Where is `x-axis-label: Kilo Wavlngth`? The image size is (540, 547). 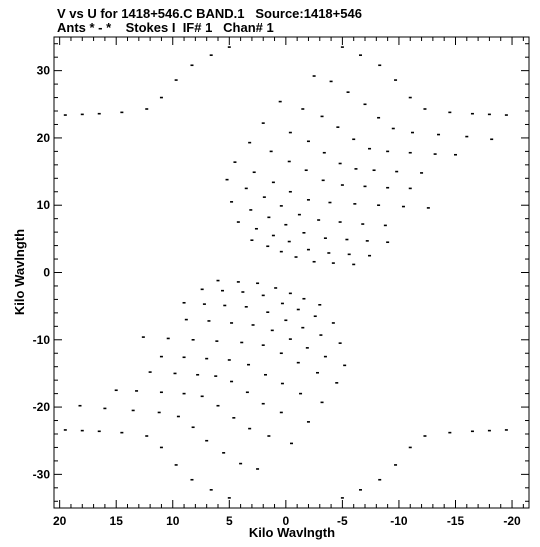
x-axis-label: Kilo Wavlngth is located at coordinates (292, 532).